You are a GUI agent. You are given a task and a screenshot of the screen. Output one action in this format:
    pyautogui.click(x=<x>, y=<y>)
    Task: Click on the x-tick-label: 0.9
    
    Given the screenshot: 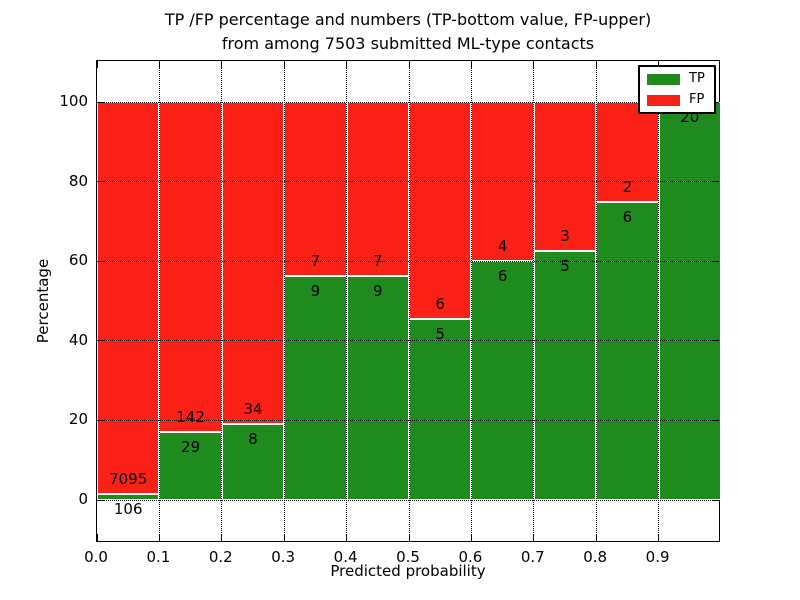 What is the action you would take?
    pyautogui.click(x=657, y=557)
    